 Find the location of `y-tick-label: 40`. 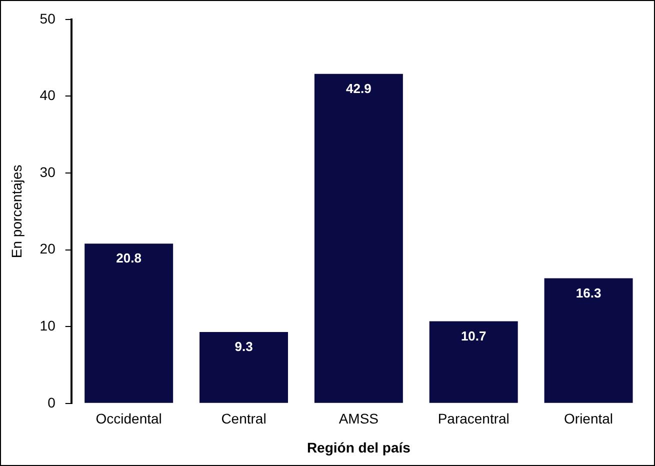

y-tick-label: 40 is located at coordinates (48, 95).